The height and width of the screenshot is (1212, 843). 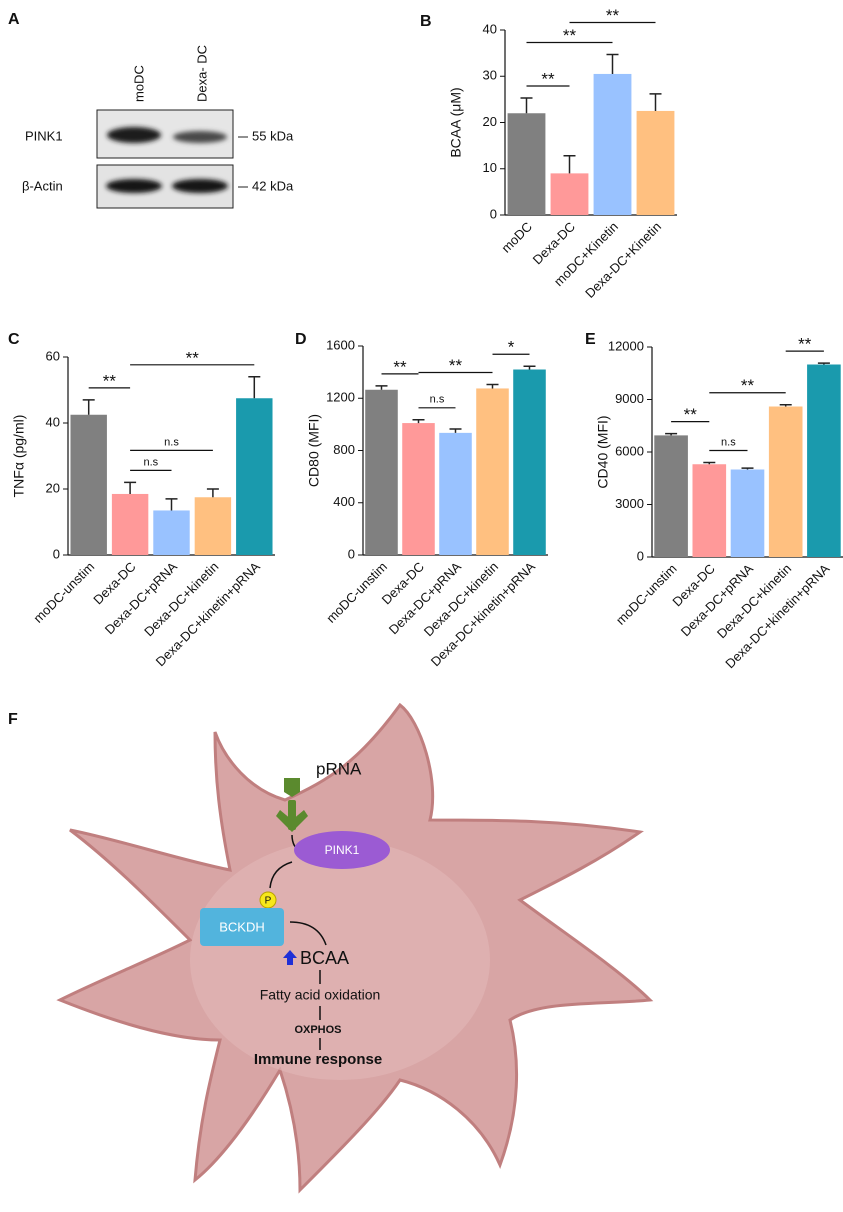 I want to click on panel-label: D, so click(x=301, y=339).